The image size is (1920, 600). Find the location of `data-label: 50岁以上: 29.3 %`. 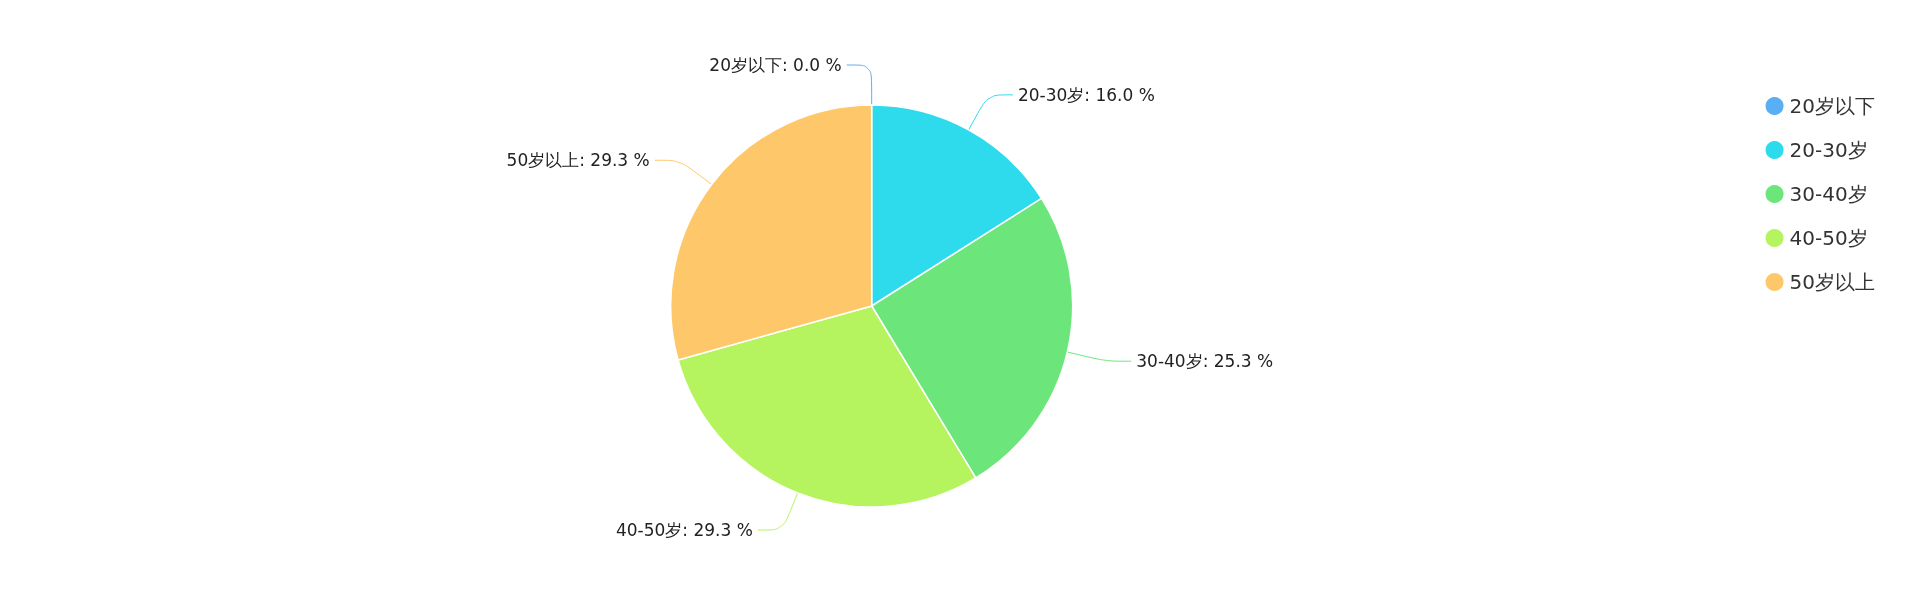

data-label: 50岁以上: 29.3 % is located at coordinates (578, 160).